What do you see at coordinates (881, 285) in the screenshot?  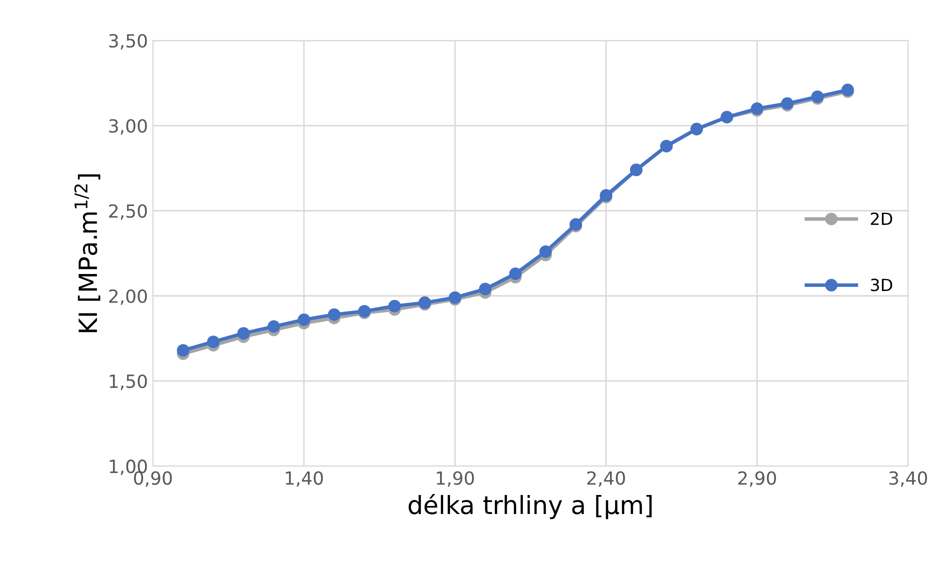 I see `legend-label: 3D` at bounding box center [881, 285].